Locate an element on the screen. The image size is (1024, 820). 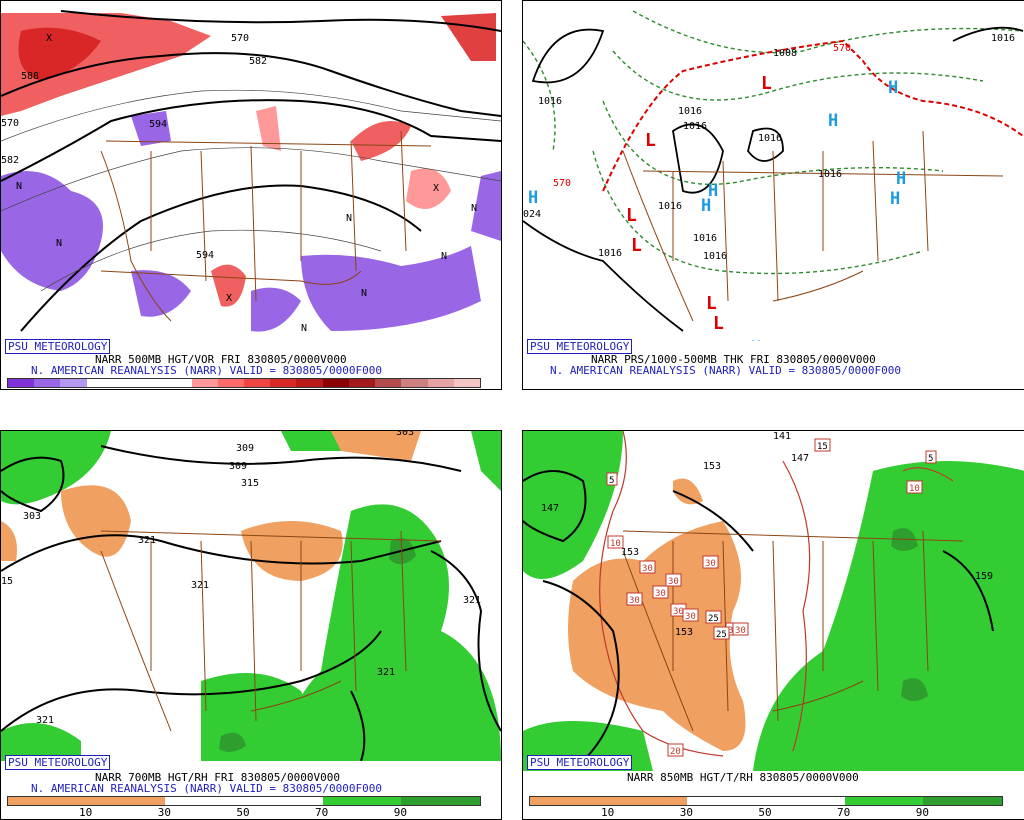
svg-text: 153 is located at coordinates (712, 466).